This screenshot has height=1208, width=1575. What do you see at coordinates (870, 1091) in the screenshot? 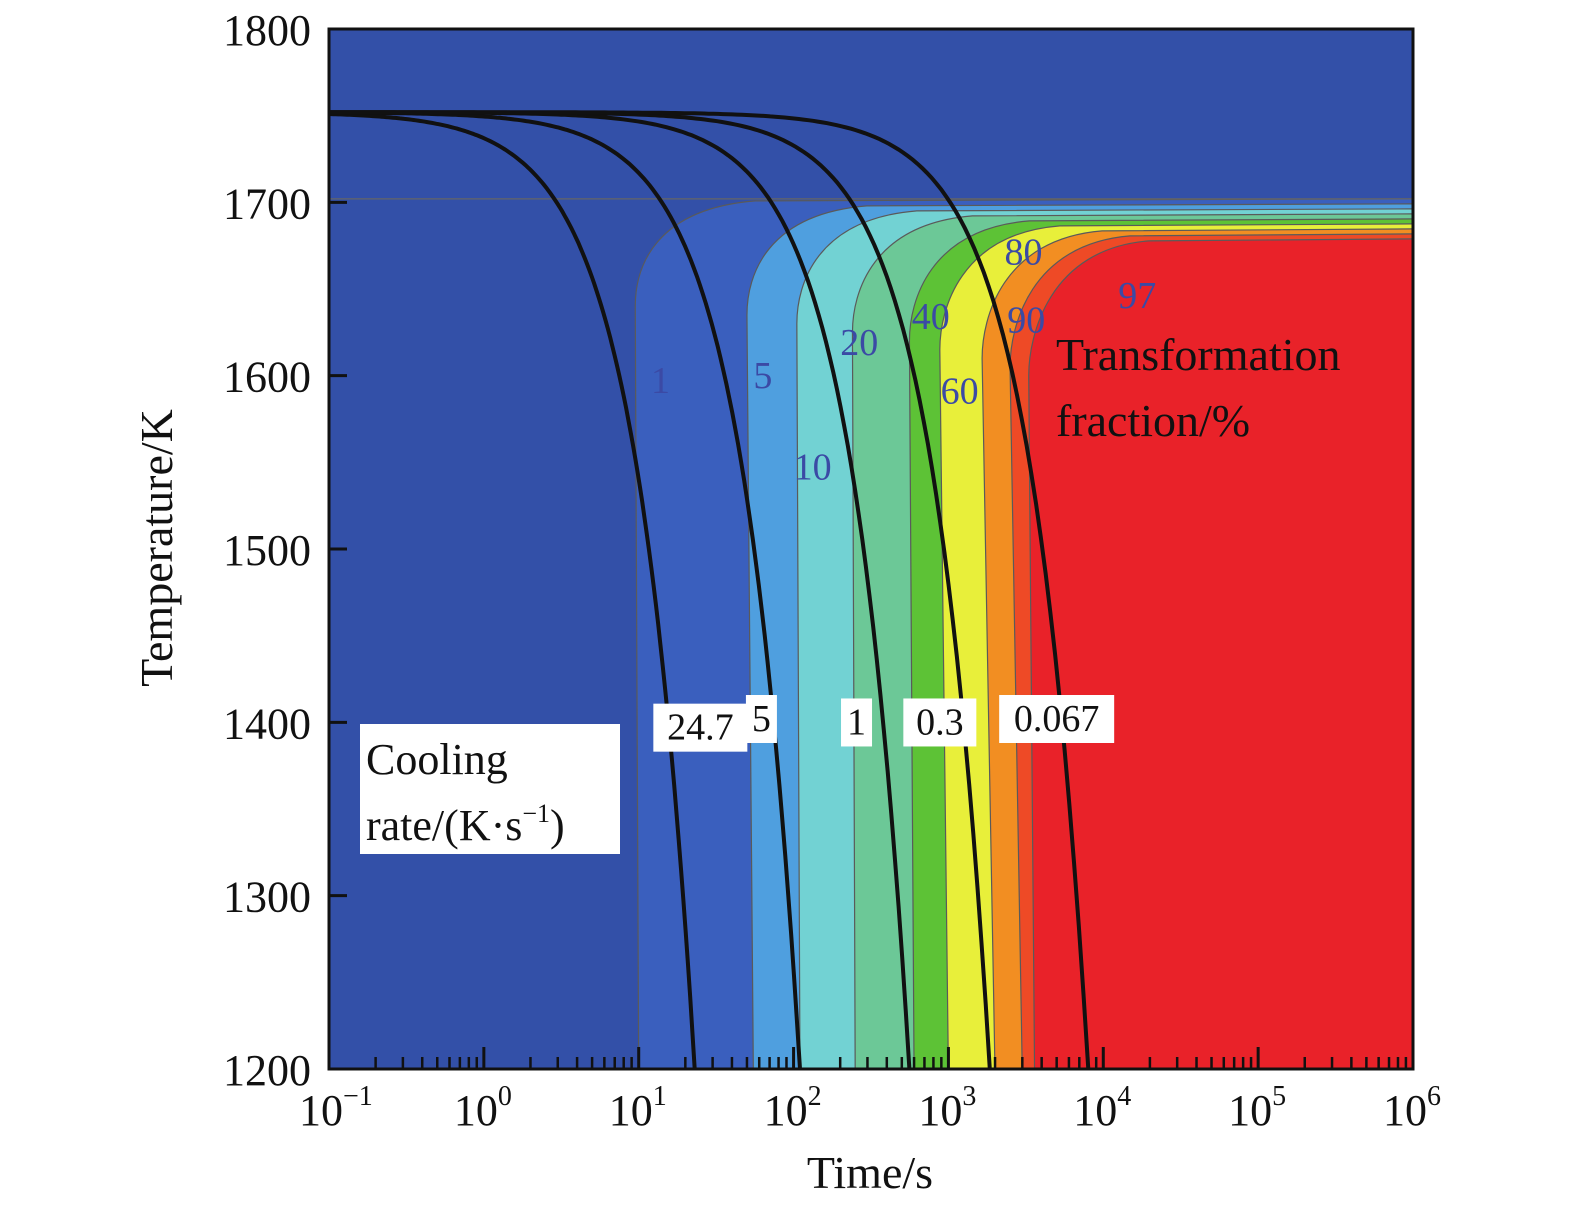
I see `x-axis: 10⁻¹ 10⁰ 10¹ 10² 10³ 10⁴ 10⁵ 10⁶` at bounding box center [870, 1091].